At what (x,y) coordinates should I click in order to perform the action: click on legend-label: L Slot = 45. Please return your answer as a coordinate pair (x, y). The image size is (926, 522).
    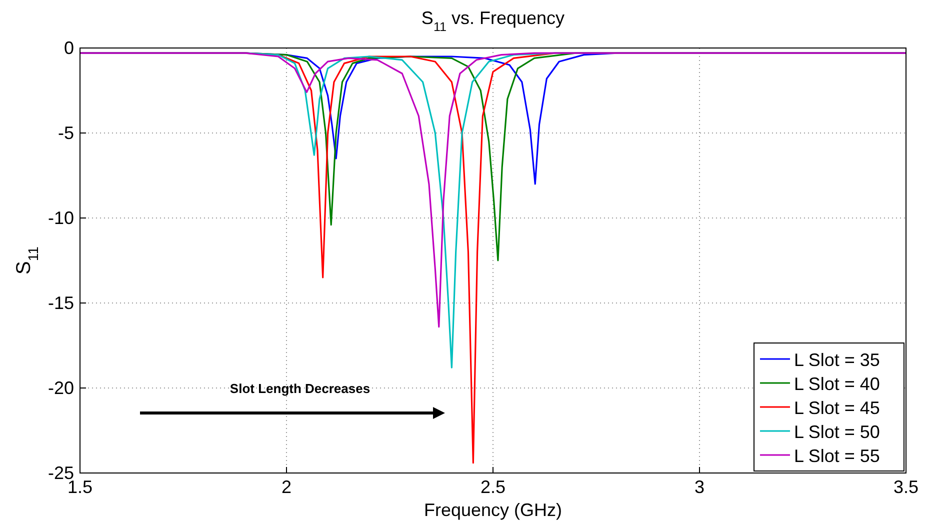
    Looking at the image, I should click on (837, 408).